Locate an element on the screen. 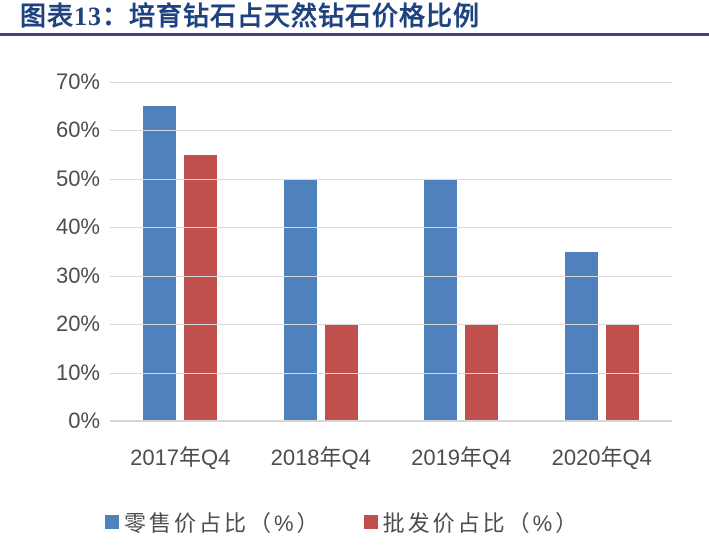  y-tick-label: 20% is located at coordinates (77, 323).